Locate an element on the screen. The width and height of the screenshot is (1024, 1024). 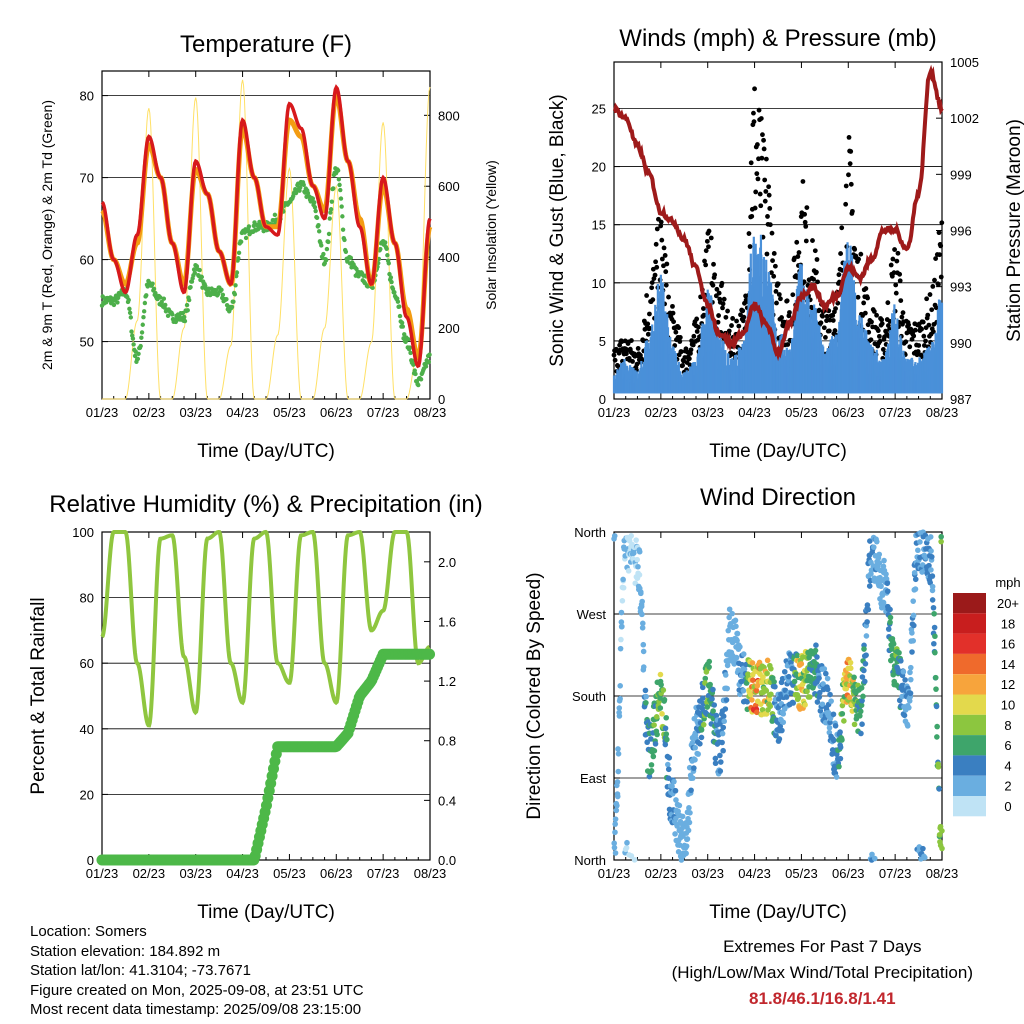
y-axis-label: Direction (Colored By Speed) is located at coordinates (534, 695).